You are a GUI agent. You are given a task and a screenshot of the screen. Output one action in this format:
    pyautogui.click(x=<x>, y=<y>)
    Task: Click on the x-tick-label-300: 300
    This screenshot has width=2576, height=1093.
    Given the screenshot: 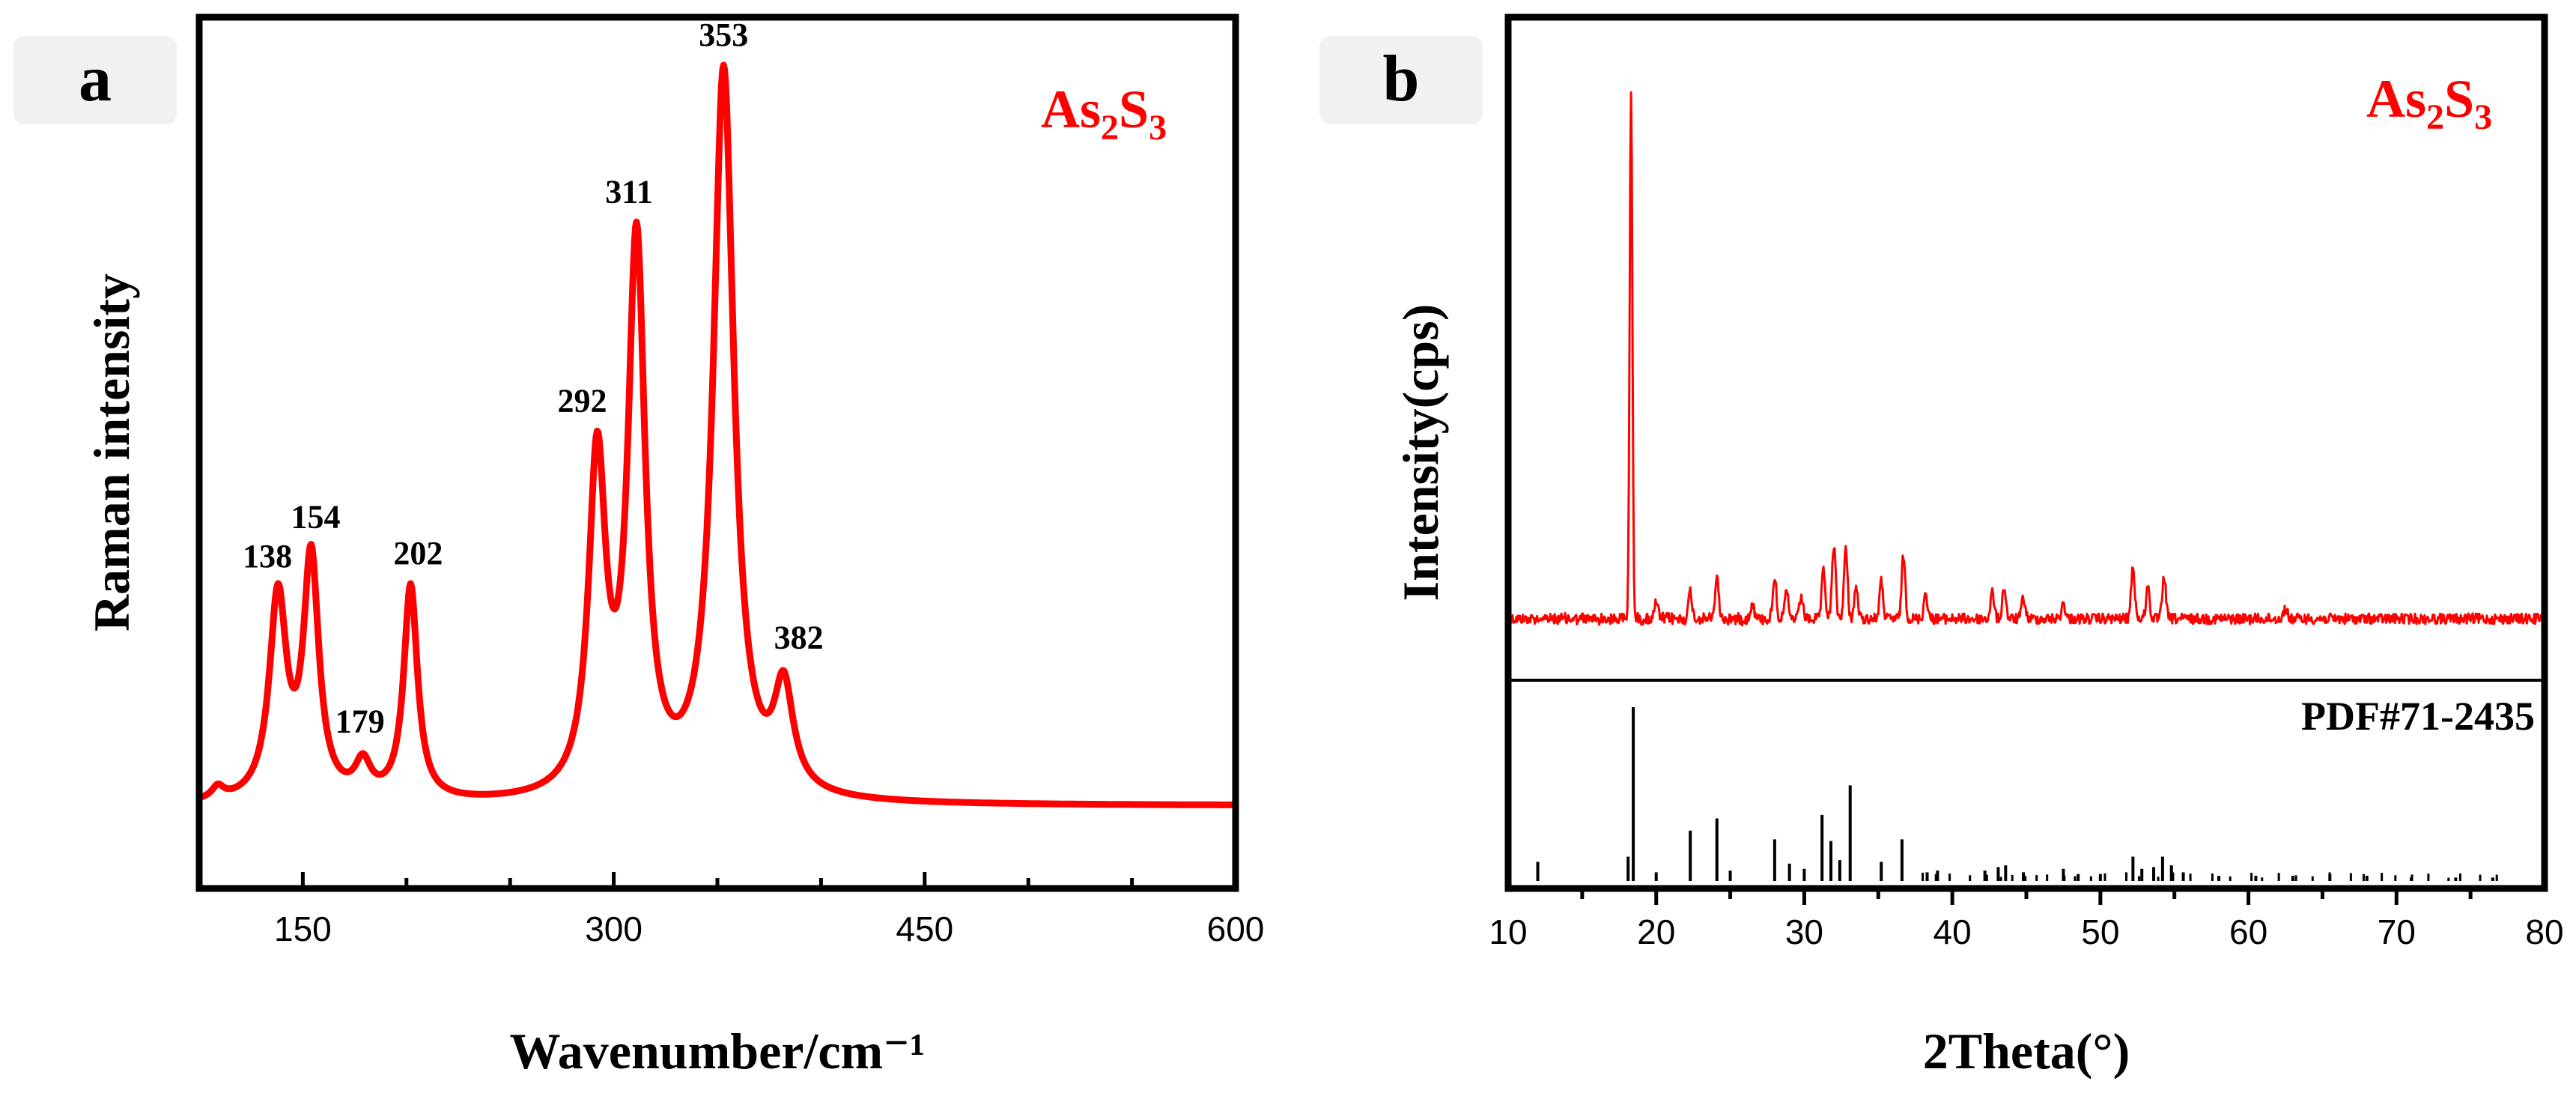 What is the action you would take?
    pyautogui.click(x=614, y=928)
    